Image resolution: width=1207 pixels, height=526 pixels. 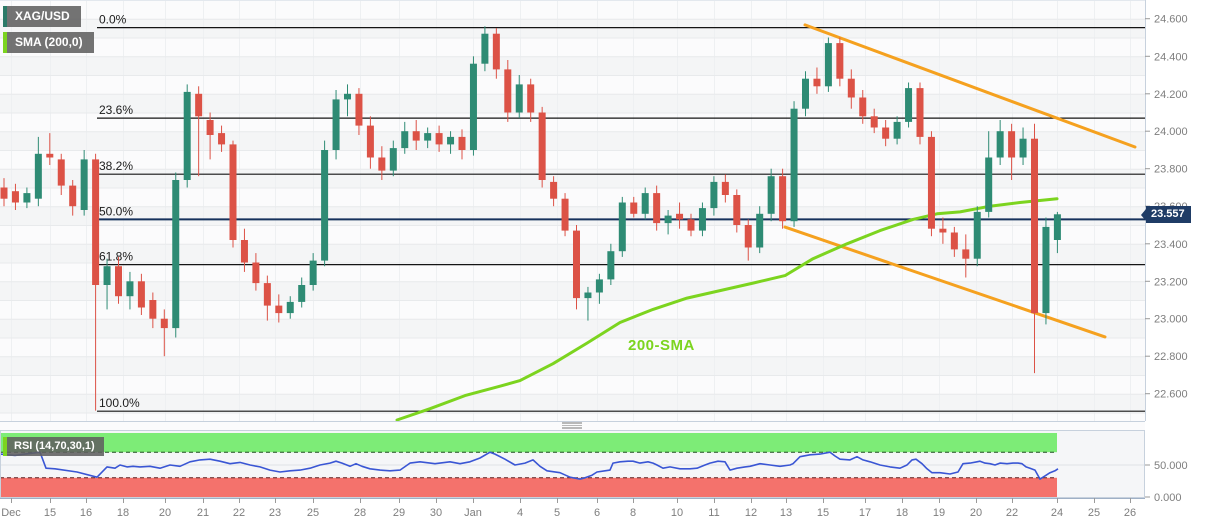 What do you see at coordinates (360, 513) in the screenshot?
I see `date-tick-label: 28` at bounding box center [360, 513].